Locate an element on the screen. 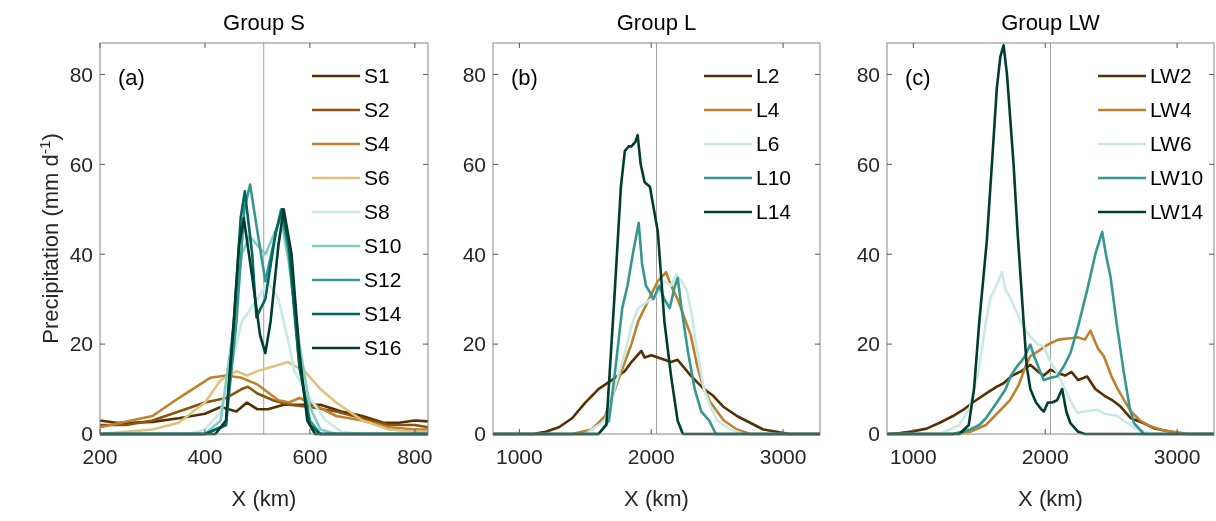 Image resolution: width=1216 pixels, height=521 pixels. legend-label: S6 is located at coordinates (377, 178).